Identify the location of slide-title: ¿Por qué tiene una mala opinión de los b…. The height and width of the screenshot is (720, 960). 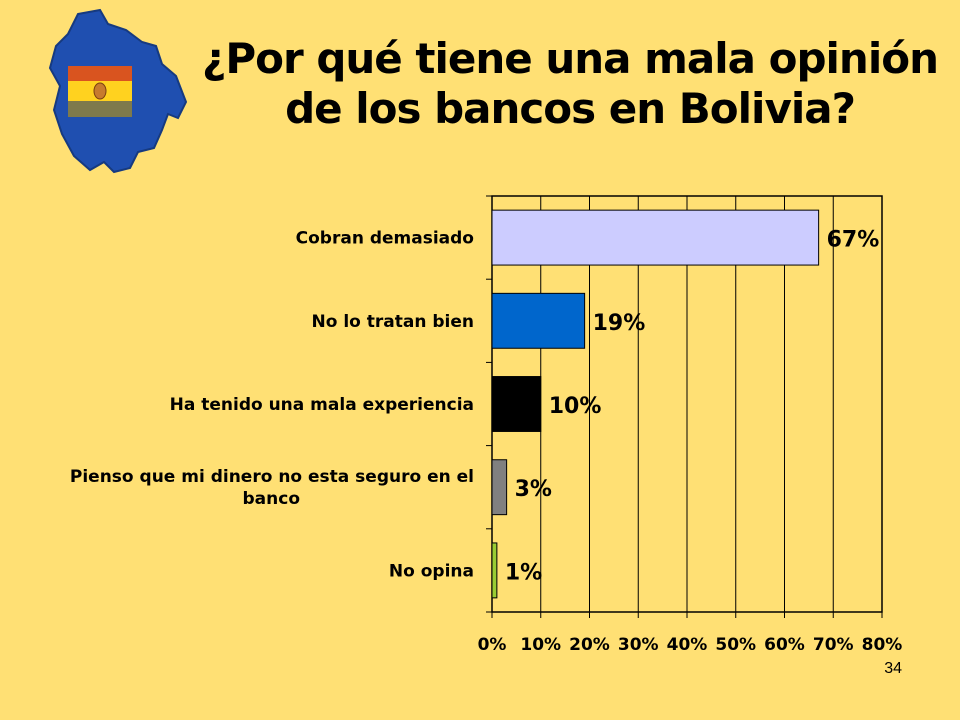
(570, 84).